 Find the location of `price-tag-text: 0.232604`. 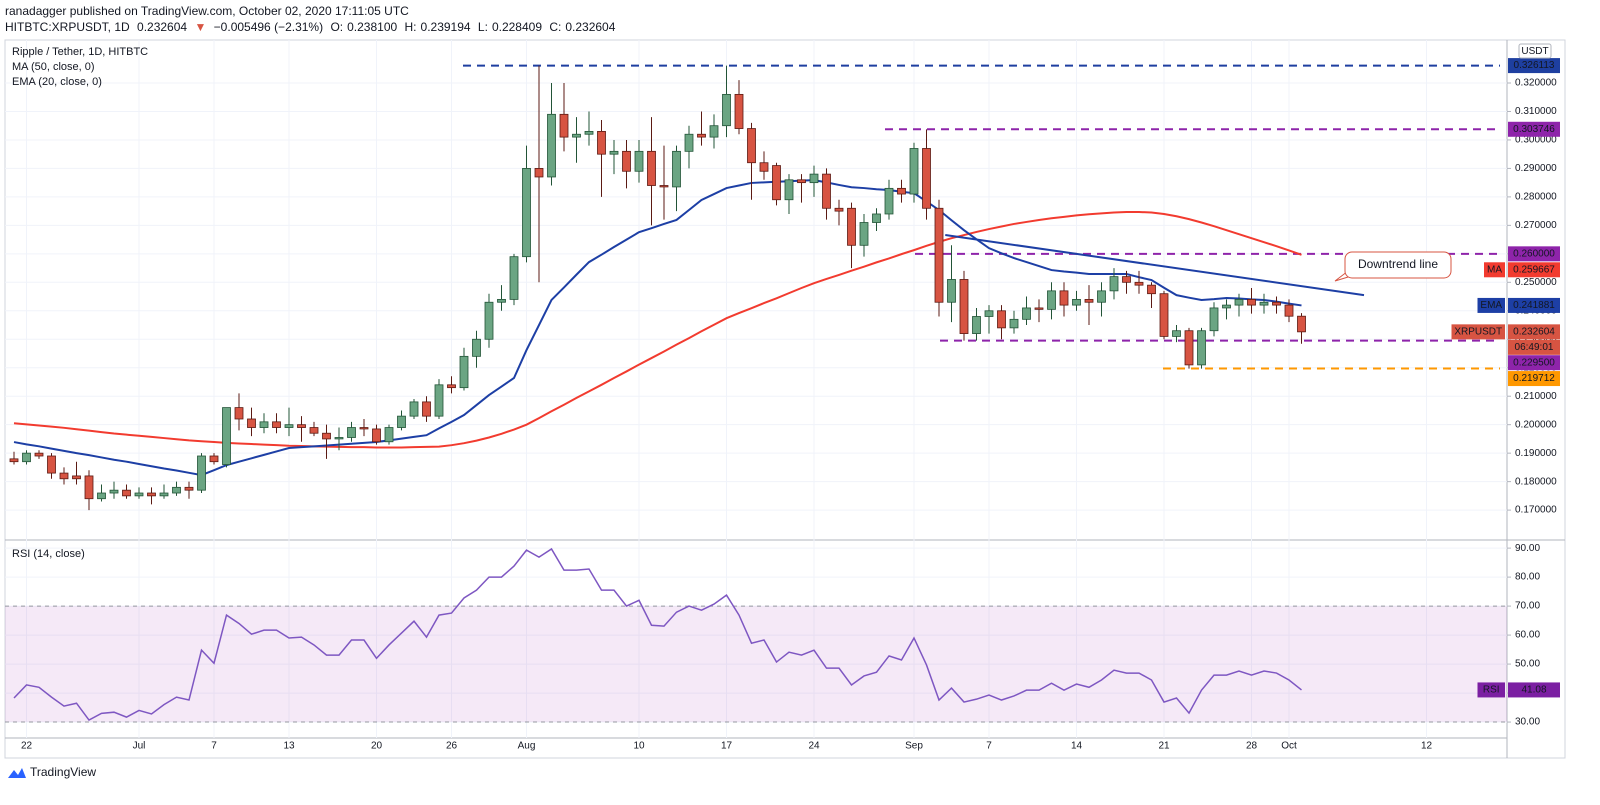

price-tag-text: 0.232604 is located at coordinates (1534, 331).